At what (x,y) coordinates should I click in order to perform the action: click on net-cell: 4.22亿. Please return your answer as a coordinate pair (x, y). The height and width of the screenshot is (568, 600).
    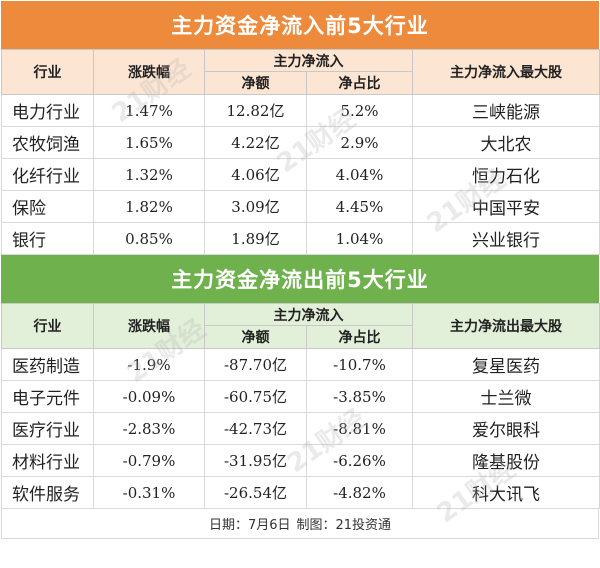
    Looking at the image, I should click on (255, 142).